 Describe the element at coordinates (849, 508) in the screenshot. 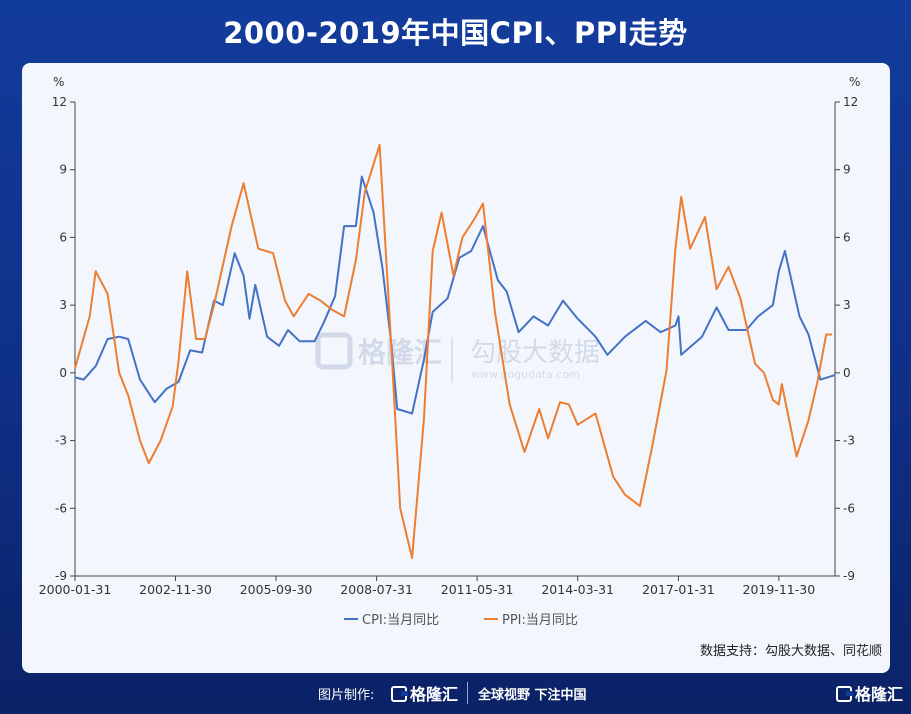

I see `y-tick-label-right: -6` at that location.